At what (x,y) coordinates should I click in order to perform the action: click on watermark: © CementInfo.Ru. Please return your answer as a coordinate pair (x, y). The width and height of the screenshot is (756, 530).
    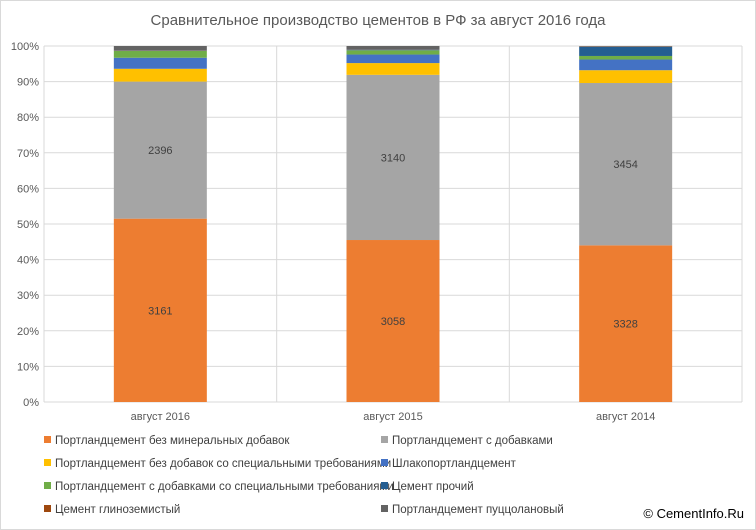
    Looking at the image, I should click on (693, 513).